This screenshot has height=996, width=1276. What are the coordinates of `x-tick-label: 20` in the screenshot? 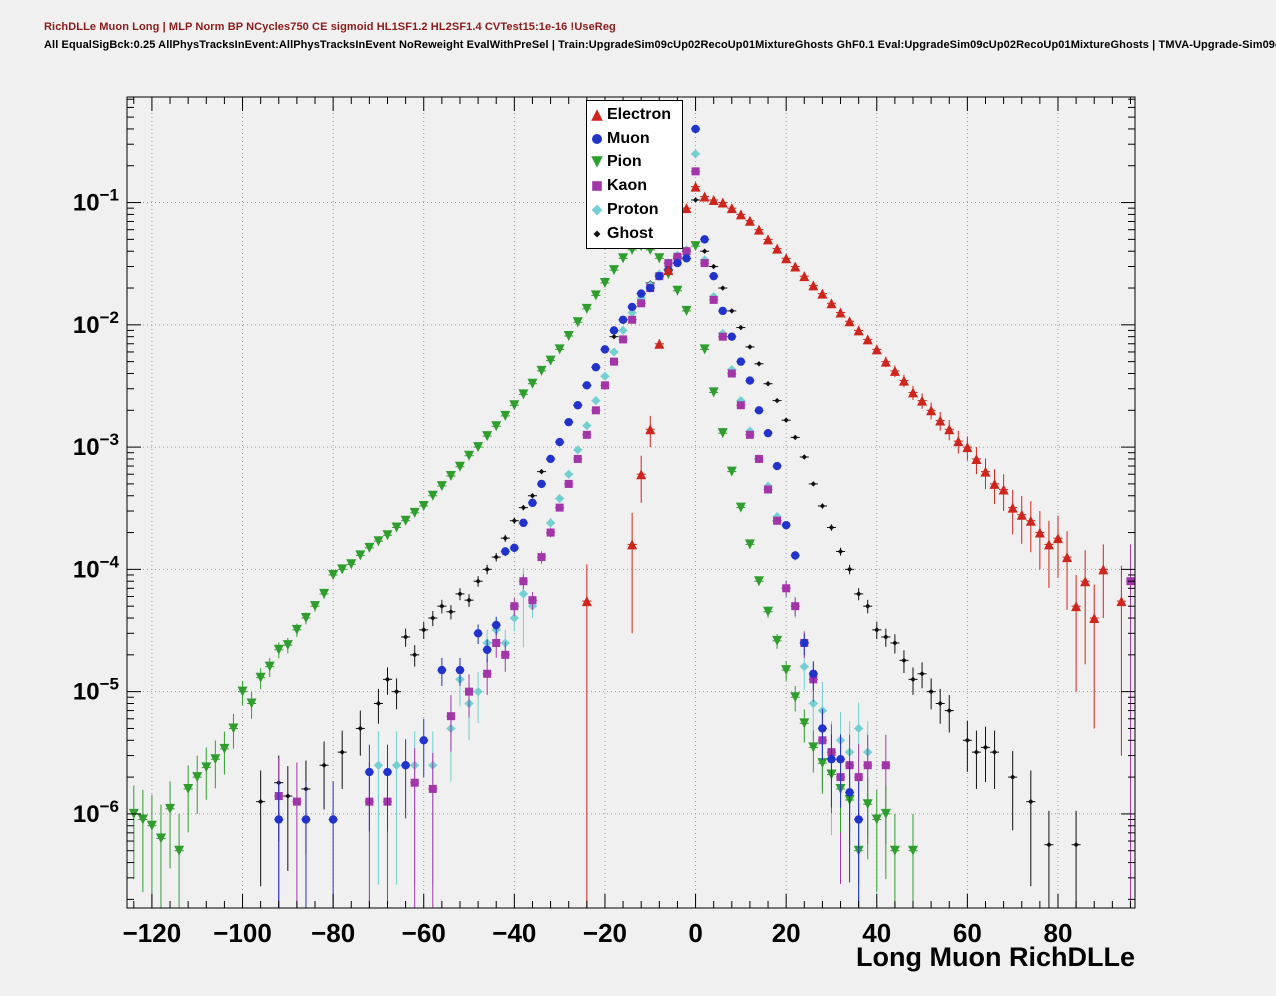 It's located at (786, 933).